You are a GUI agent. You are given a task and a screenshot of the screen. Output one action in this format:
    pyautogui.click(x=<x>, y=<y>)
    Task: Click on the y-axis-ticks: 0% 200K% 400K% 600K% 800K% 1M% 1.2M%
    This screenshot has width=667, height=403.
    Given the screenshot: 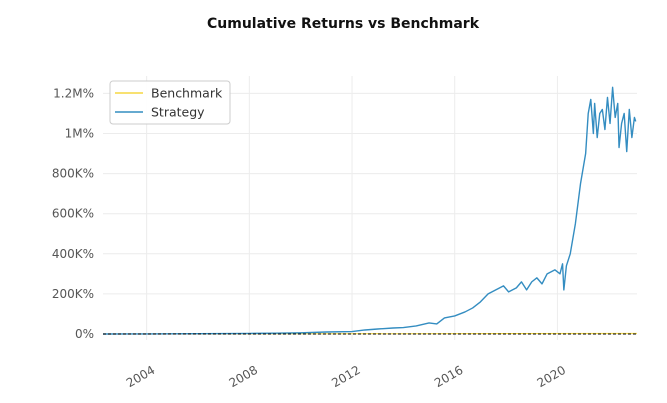 What is the action you would take?
    pyautogui.click(x=73, y=213)
    